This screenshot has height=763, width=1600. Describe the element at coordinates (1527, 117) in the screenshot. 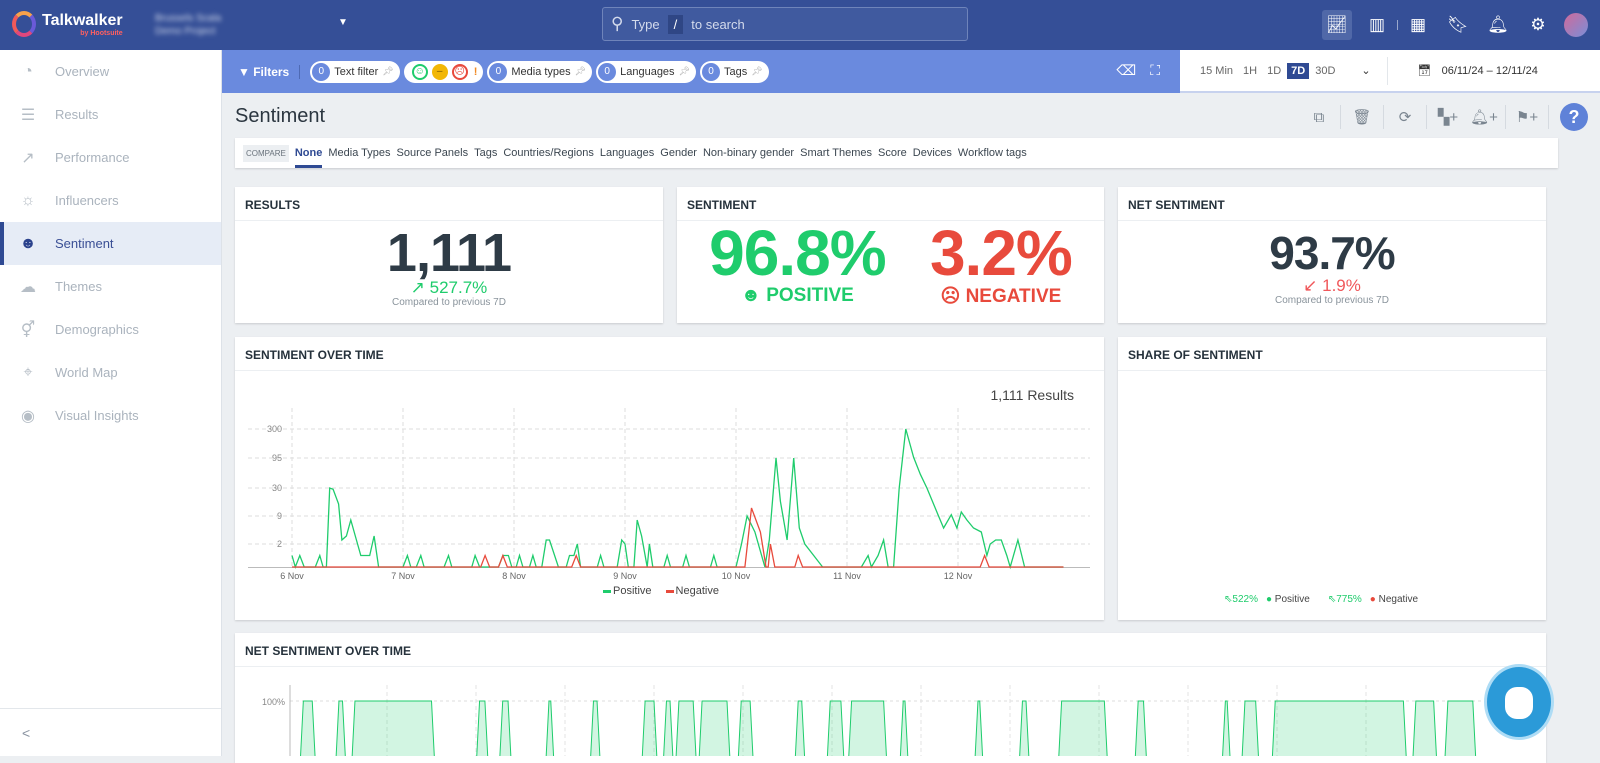

I see `add-bookmark-icon: ⚑+` at that location.